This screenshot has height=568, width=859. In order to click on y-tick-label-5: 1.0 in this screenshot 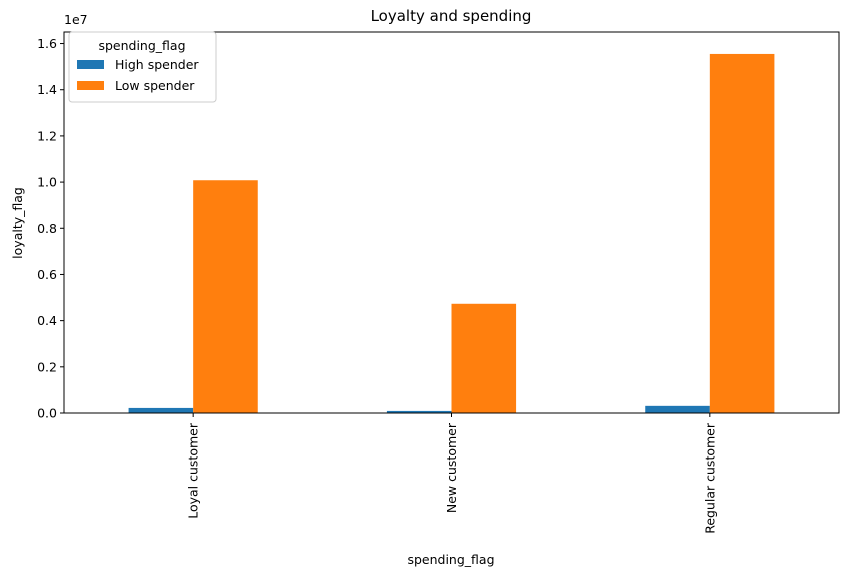, I will do `click(47, 182)`.